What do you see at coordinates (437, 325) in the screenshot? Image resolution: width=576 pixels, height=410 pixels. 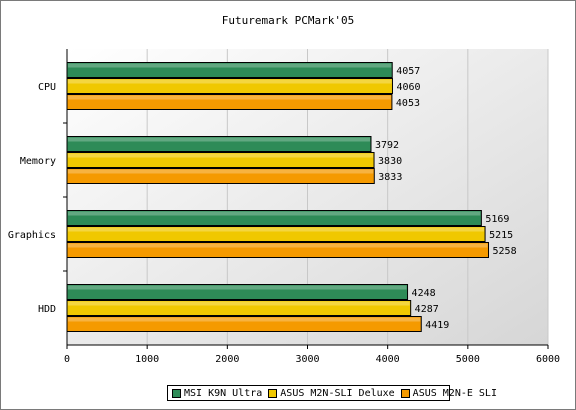 I see `data-label: 4419` at bounding box center [437, 325].